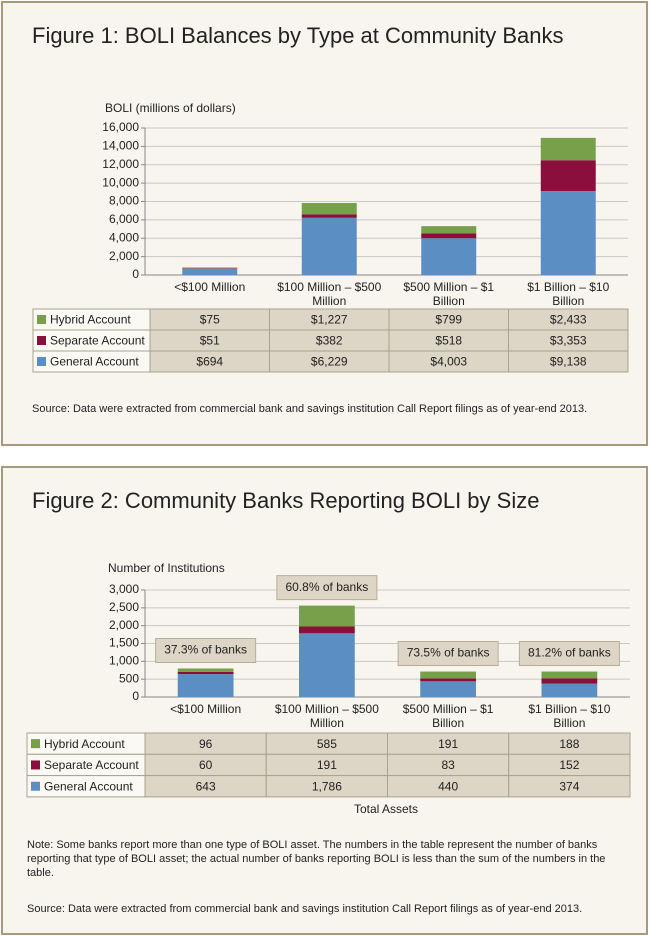  I want to click on annotation: 60.8% of banks, so click(327, 587).